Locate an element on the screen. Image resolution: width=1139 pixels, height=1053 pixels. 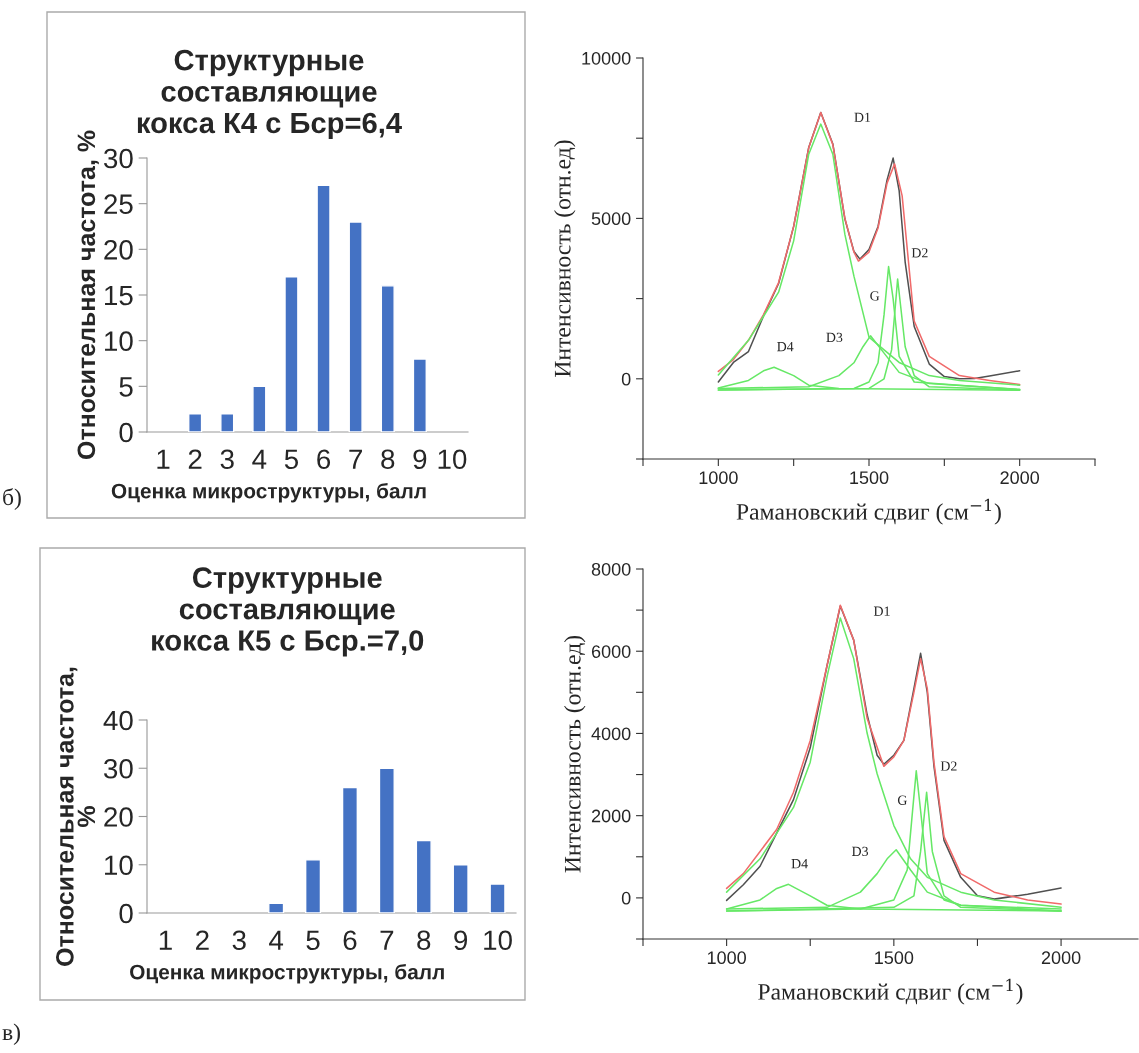
y-tick-label: 2000 is located at coordinates (611, 816).